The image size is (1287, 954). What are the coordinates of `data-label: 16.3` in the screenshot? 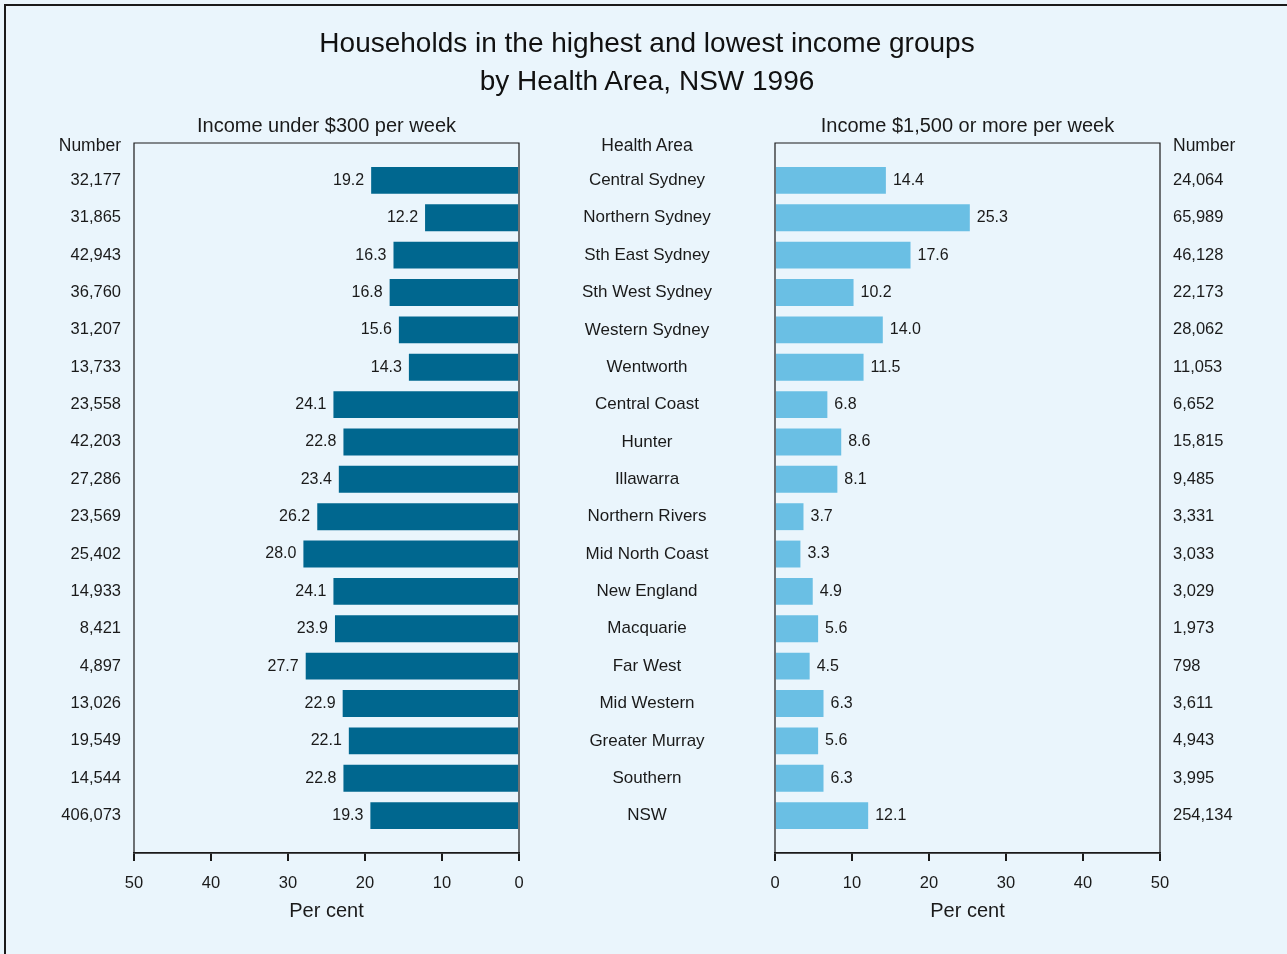 It's located at (371, 254).